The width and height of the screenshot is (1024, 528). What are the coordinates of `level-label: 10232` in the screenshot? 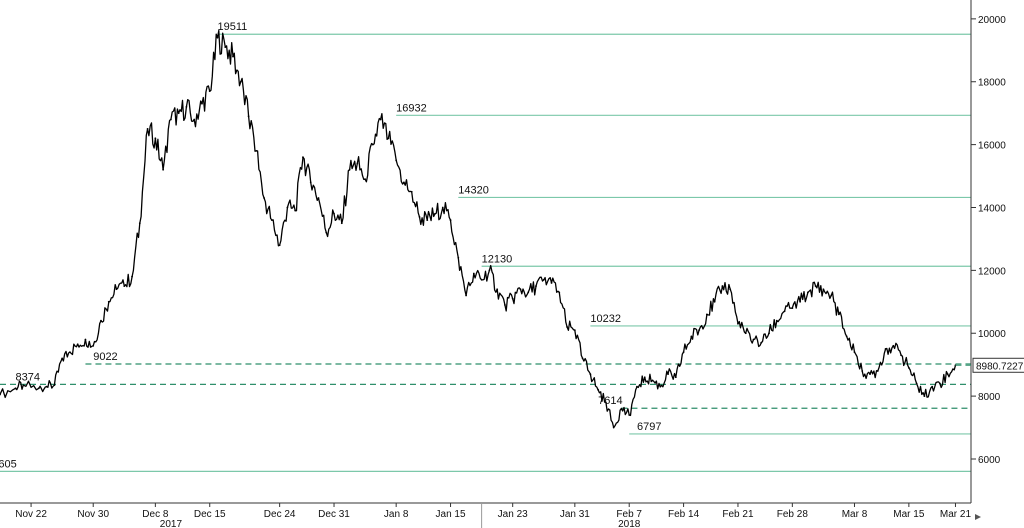 It's located at (605, 319).